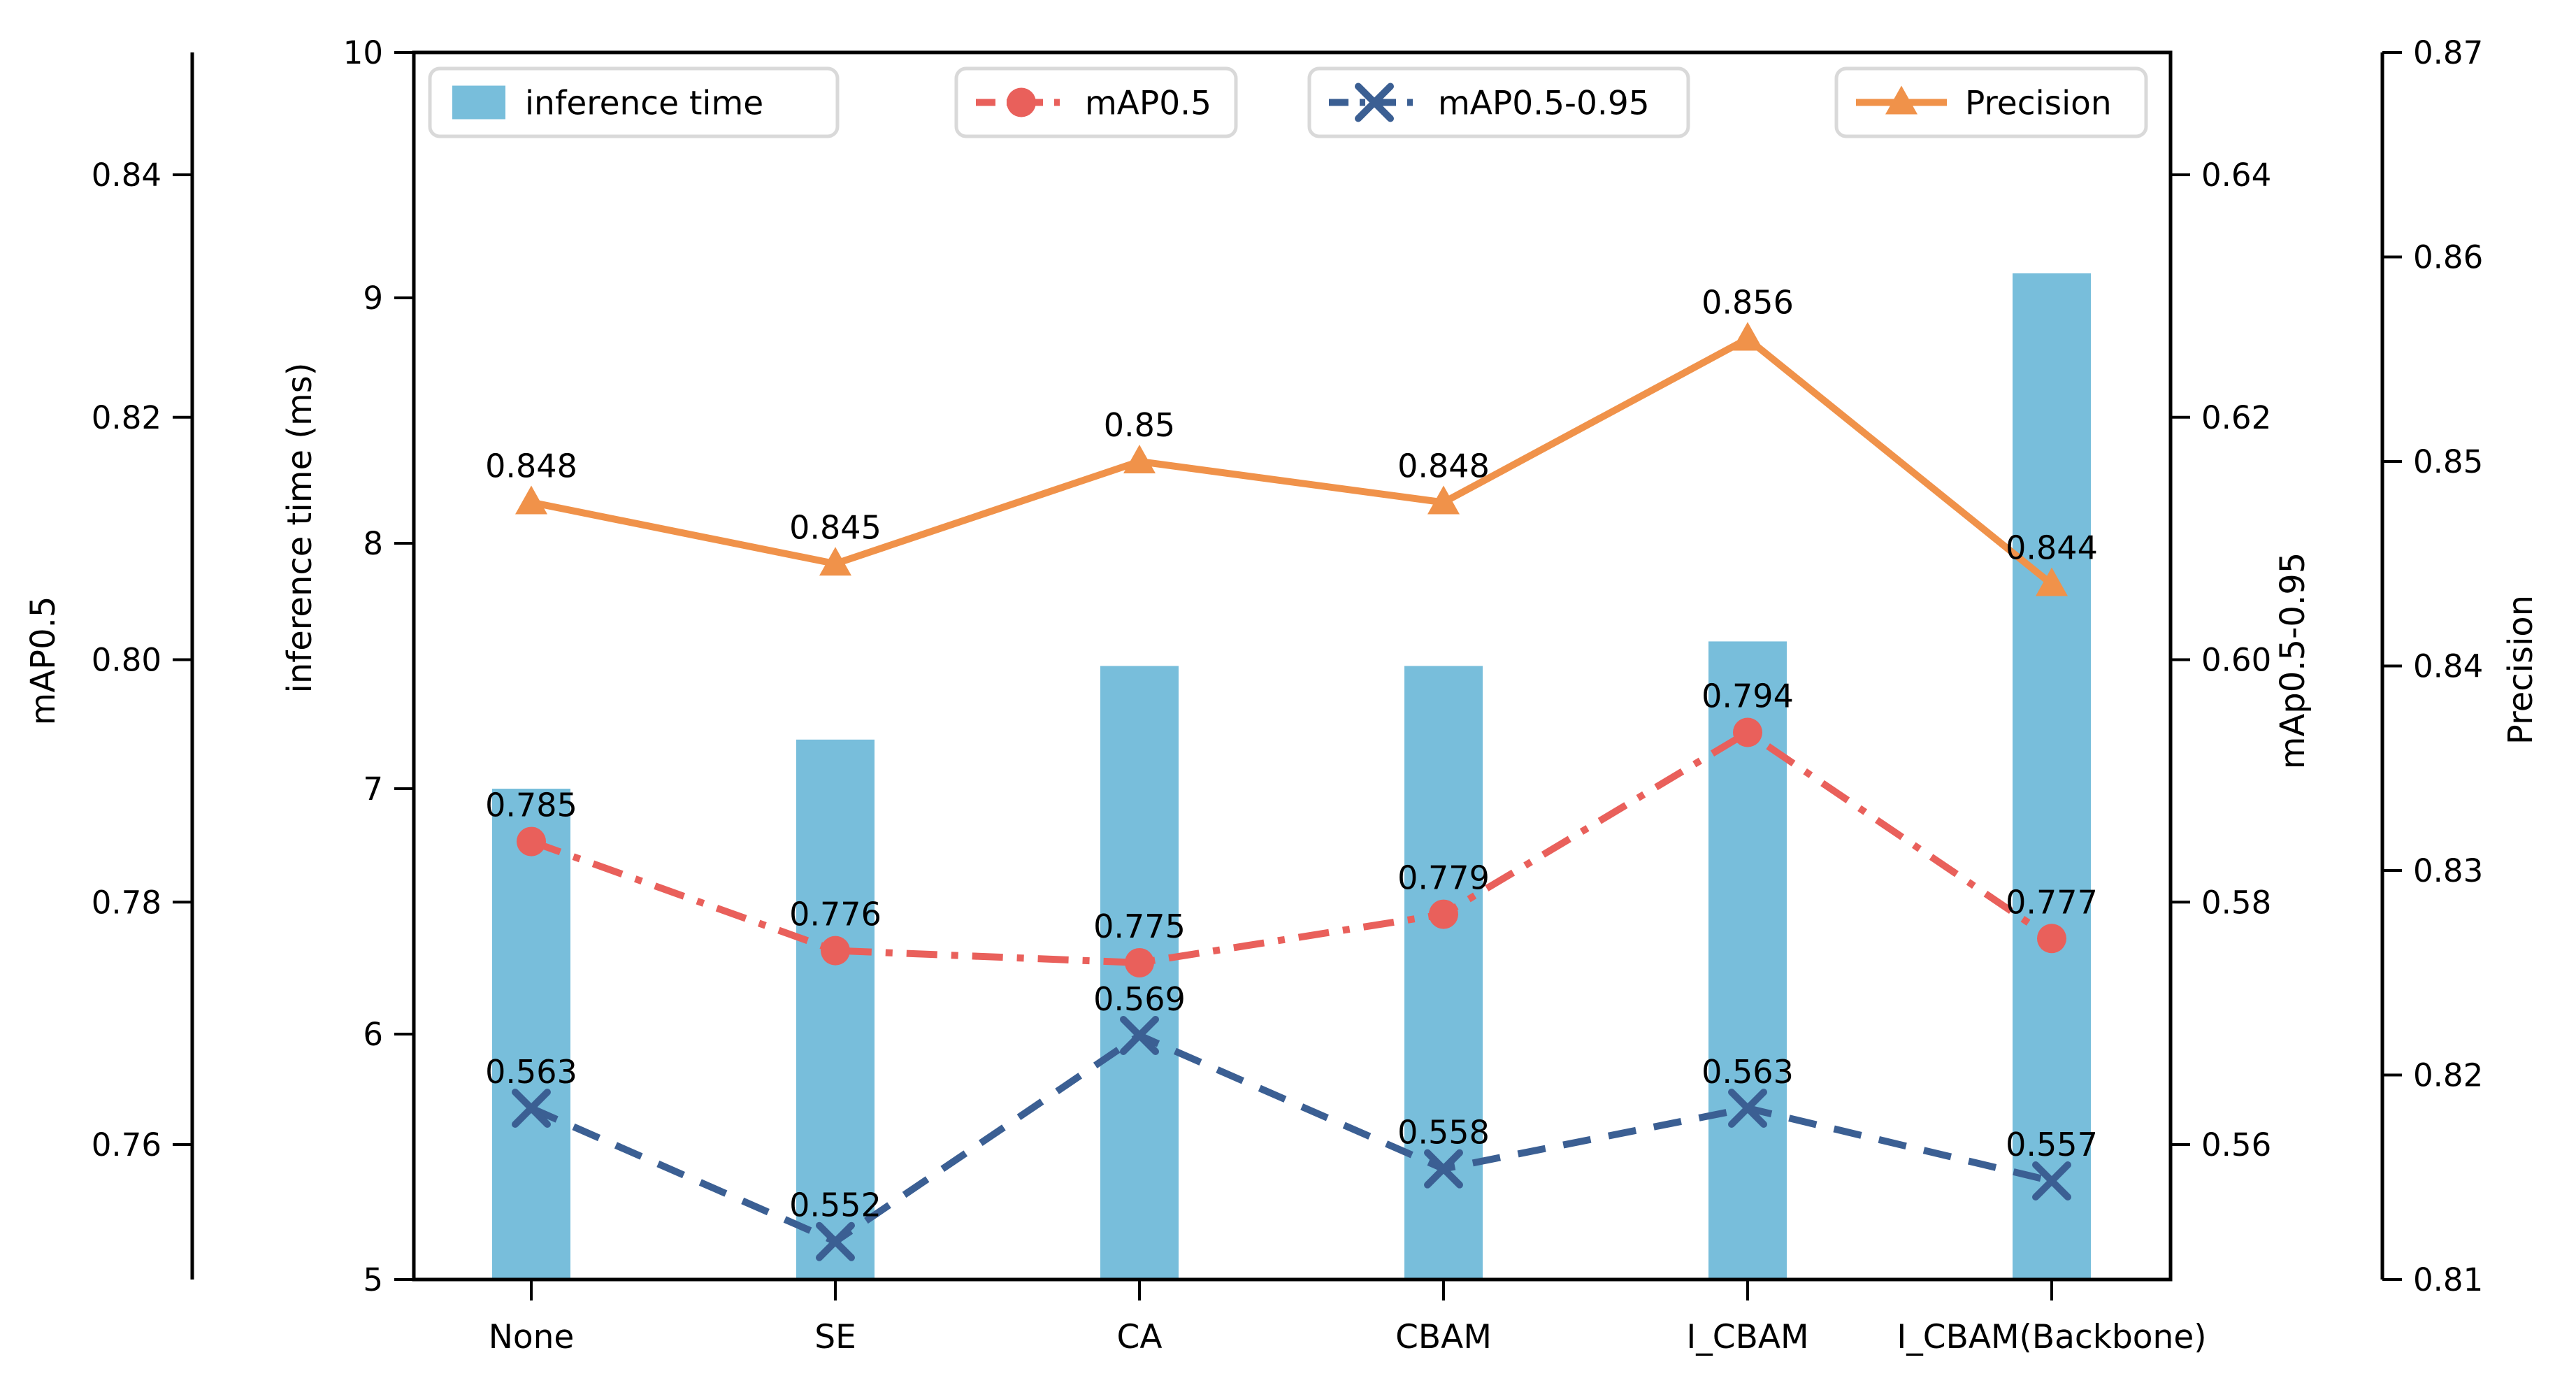 The width and height of the screenshot is (2576, 1376). Describe the element at coordinates (373, 544) in the screenshot. I see `tick-label-inference-time-ms: 8` at that location.